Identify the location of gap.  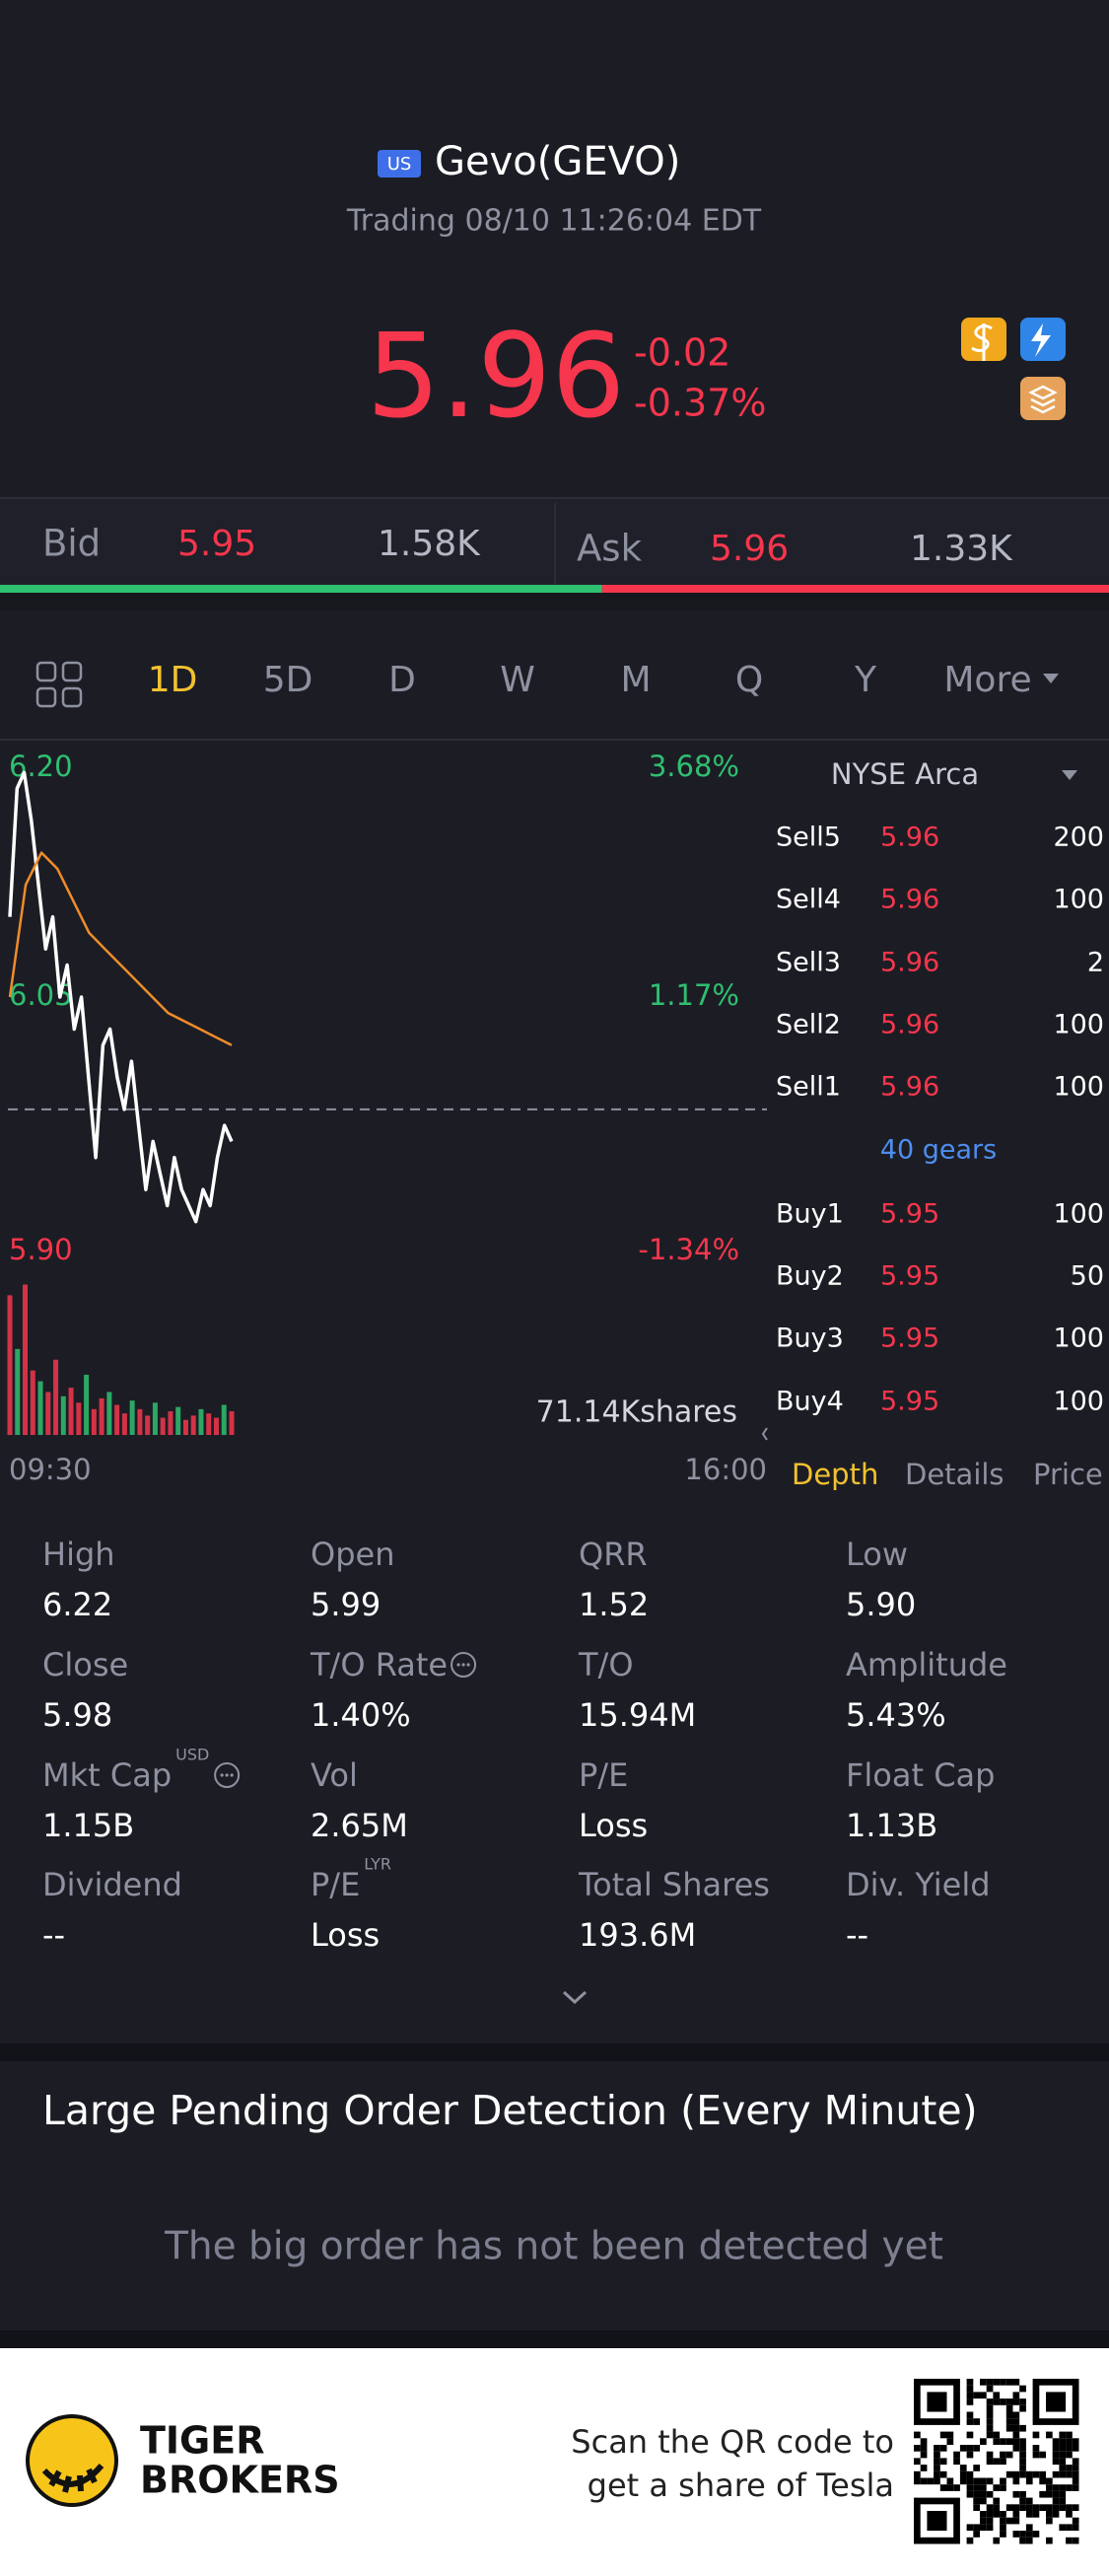
(555, 601).